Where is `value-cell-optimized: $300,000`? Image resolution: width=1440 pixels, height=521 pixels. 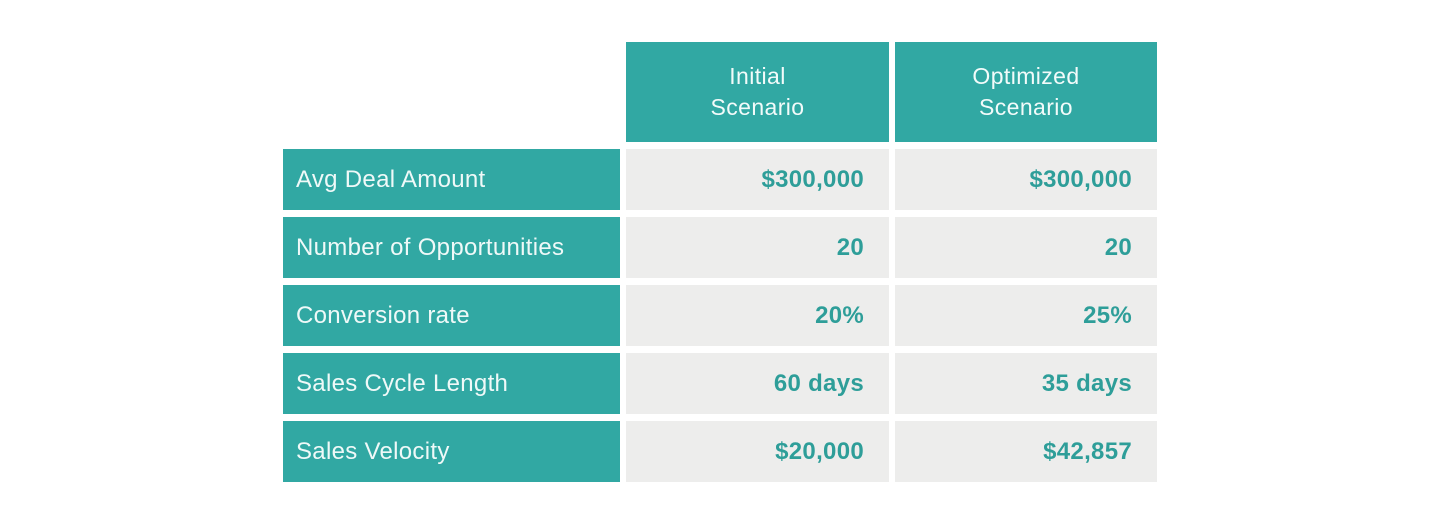 value-cell-optimized: $300,000 is located at coordinates (1026, 179).